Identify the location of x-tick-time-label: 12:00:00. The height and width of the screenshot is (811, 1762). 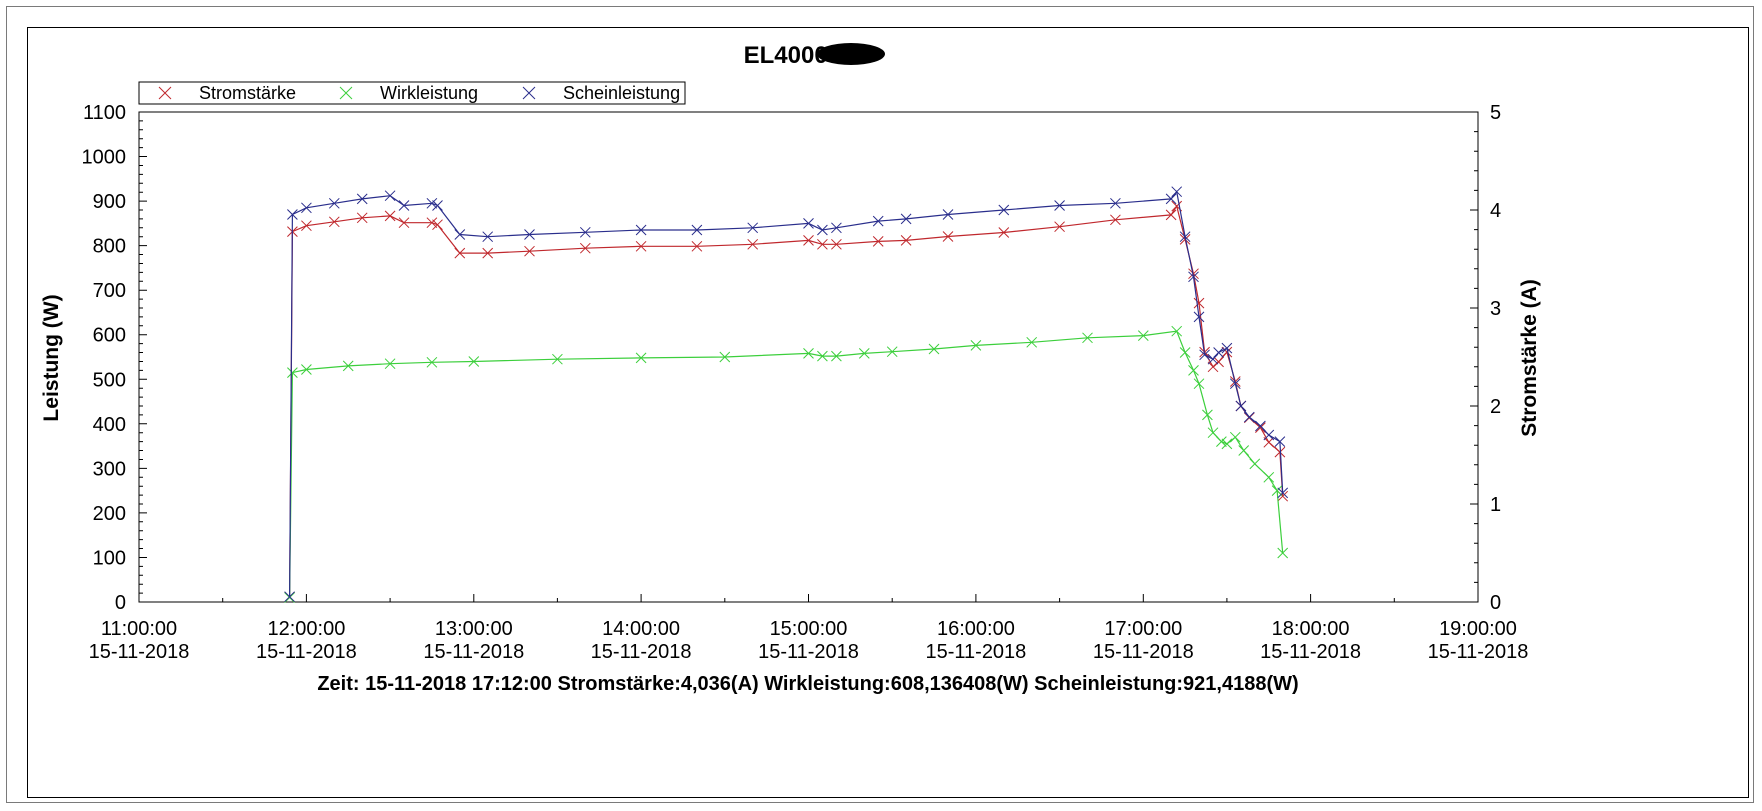
(306, 629).